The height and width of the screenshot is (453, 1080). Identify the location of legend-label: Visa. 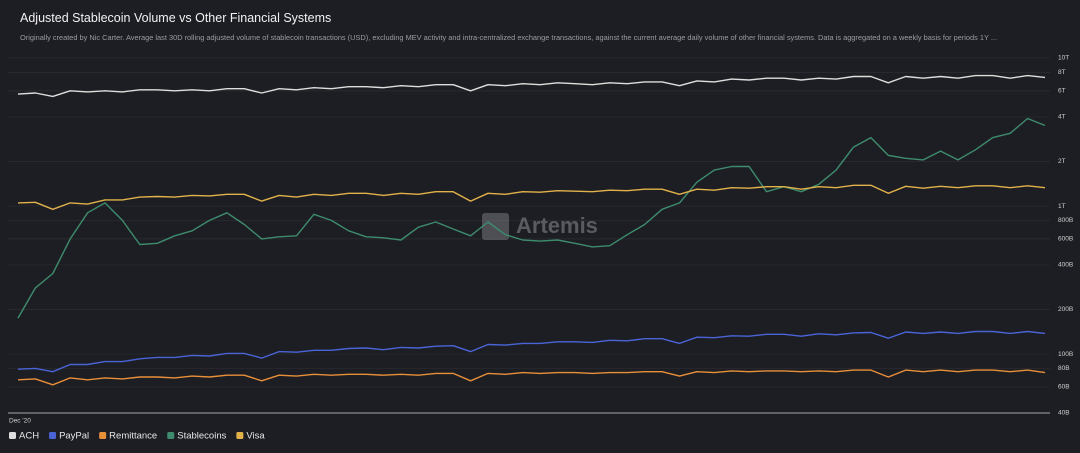
(255, 436).